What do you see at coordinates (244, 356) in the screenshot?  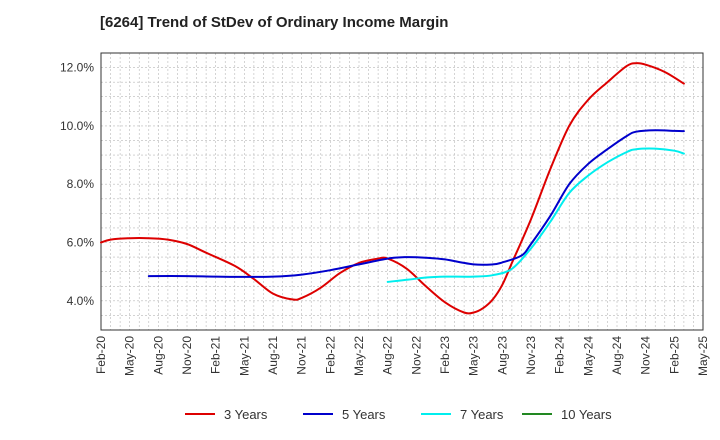 I see `x-tick-label: May-21` at bounding box center [244, 356].